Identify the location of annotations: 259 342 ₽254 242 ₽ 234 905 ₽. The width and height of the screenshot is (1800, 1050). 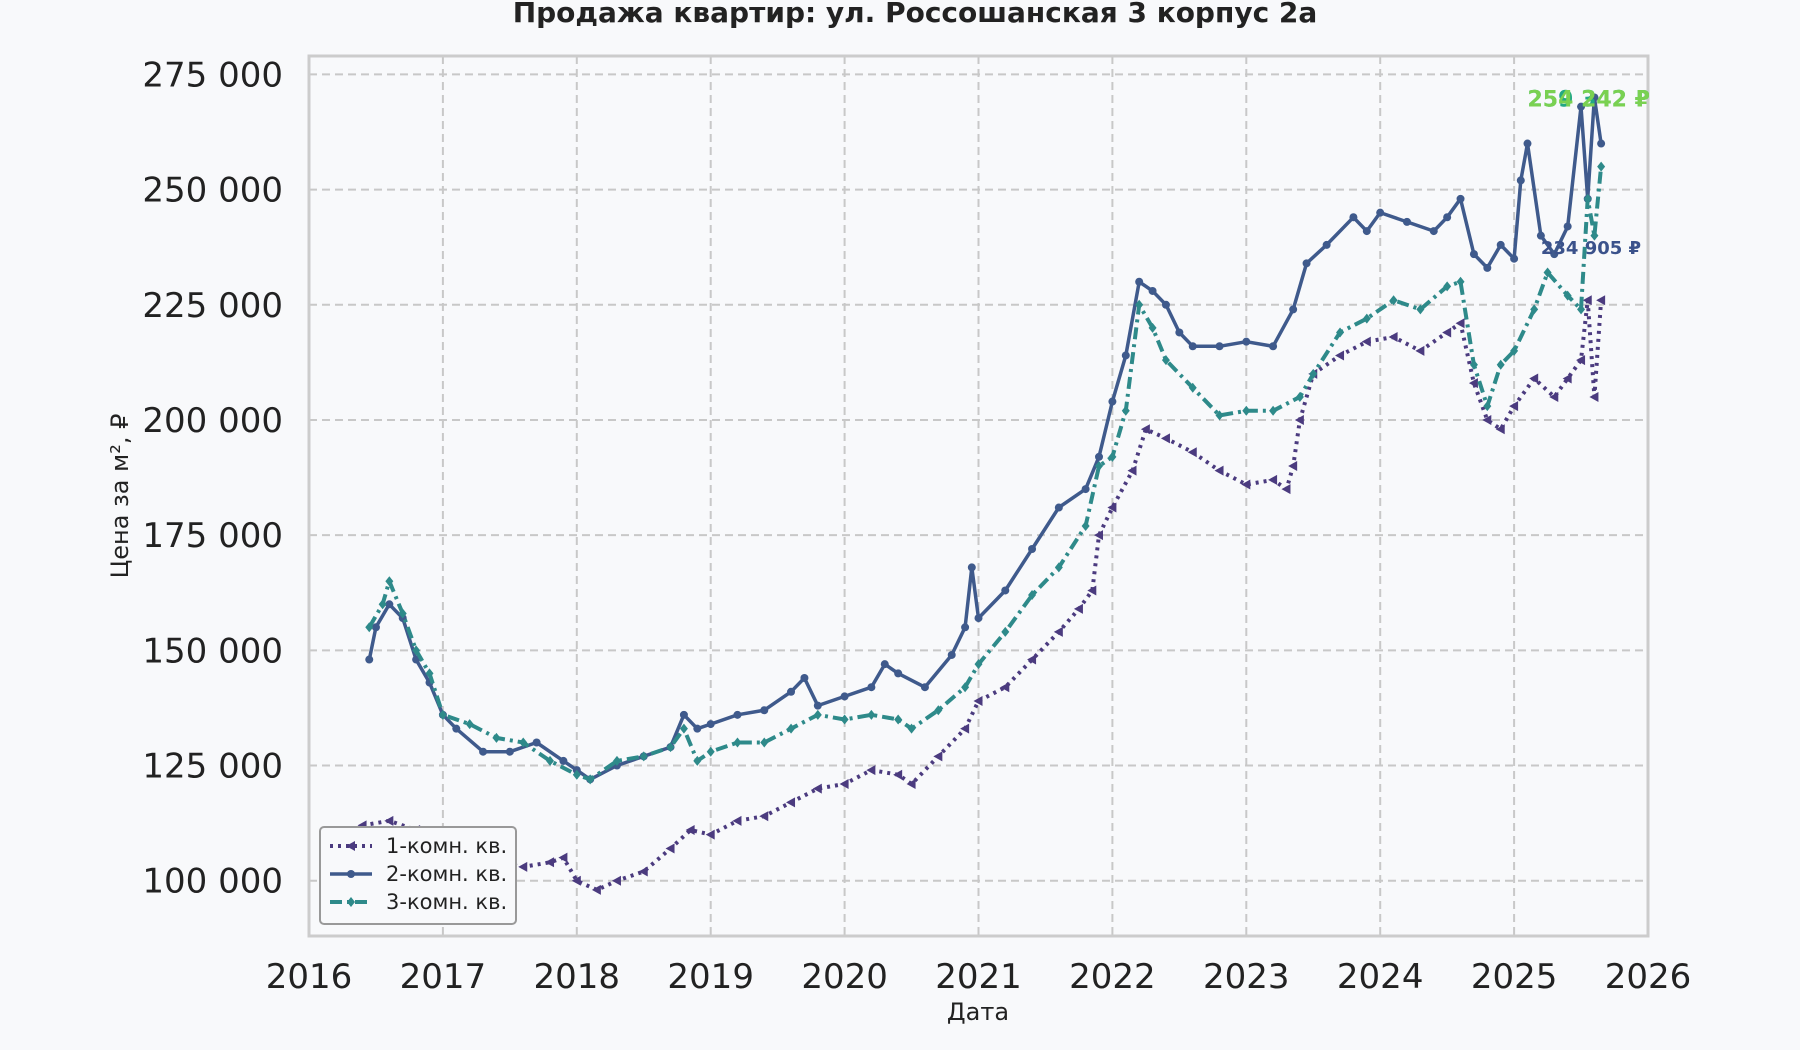
(1588, 173).